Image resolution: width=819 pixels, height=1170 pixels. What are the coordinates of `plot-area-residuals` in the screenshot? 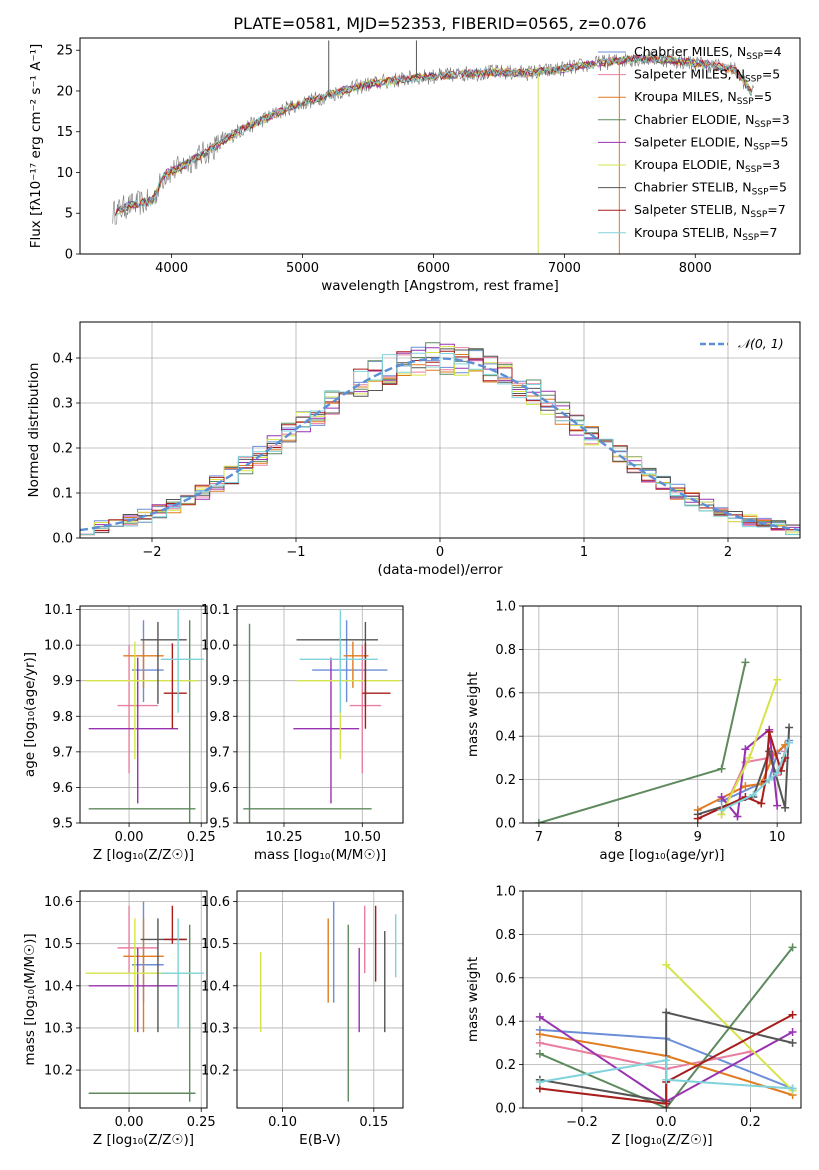 It's located at (440, 439).